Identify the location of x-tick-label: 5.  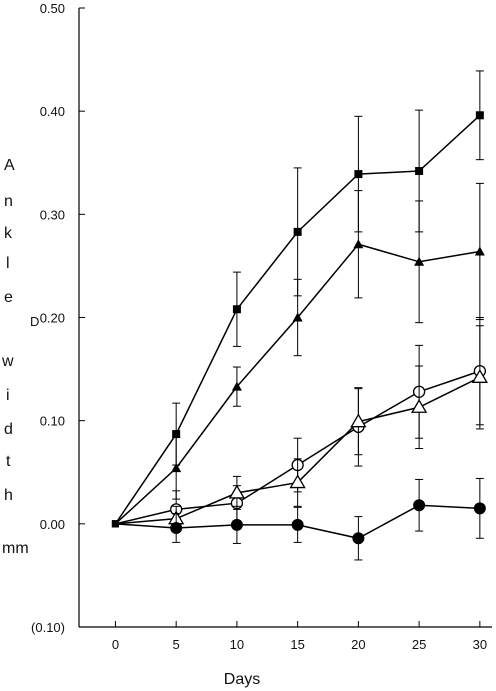
(176, 644).